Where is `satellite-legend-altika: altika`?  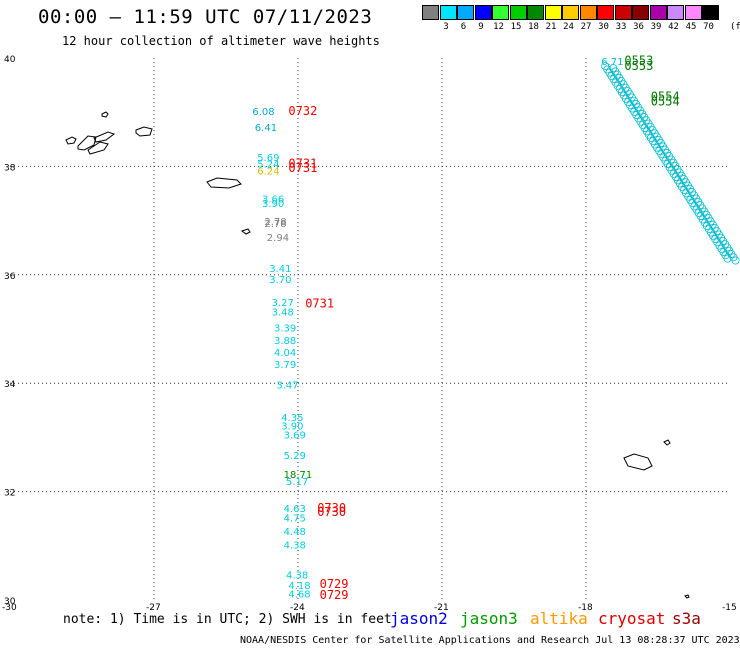
satellite-legend-altika: altika is located at coordinates (559, 618).